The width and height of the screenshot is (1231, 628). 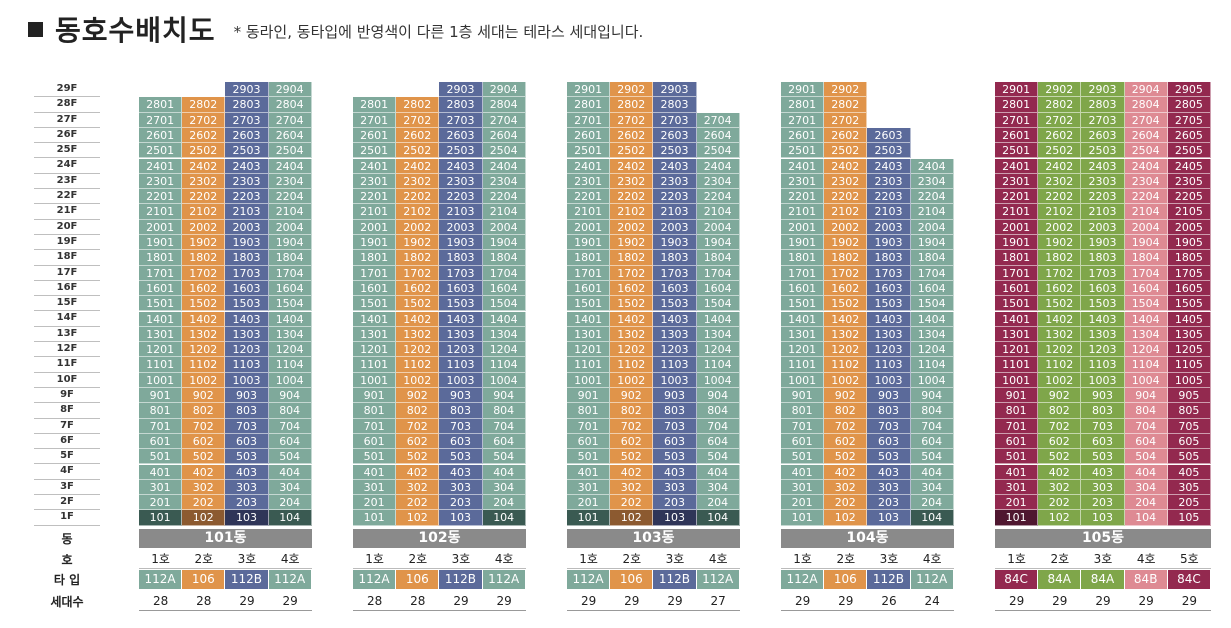 I want to click on unit-cell: 1402, so click(x=418, y=319).